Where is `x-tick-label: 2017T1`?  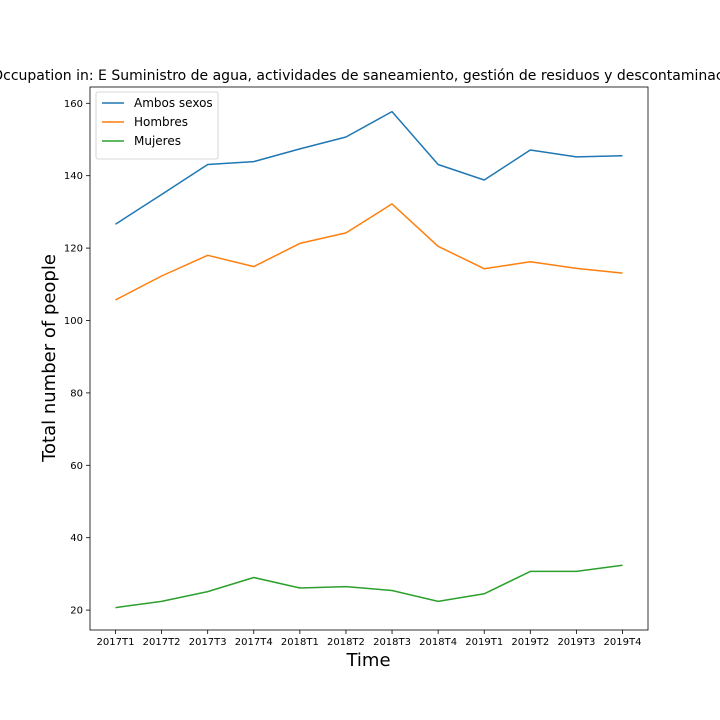 x-tick-label: 2017T1 is located at coordinates (116, 642).